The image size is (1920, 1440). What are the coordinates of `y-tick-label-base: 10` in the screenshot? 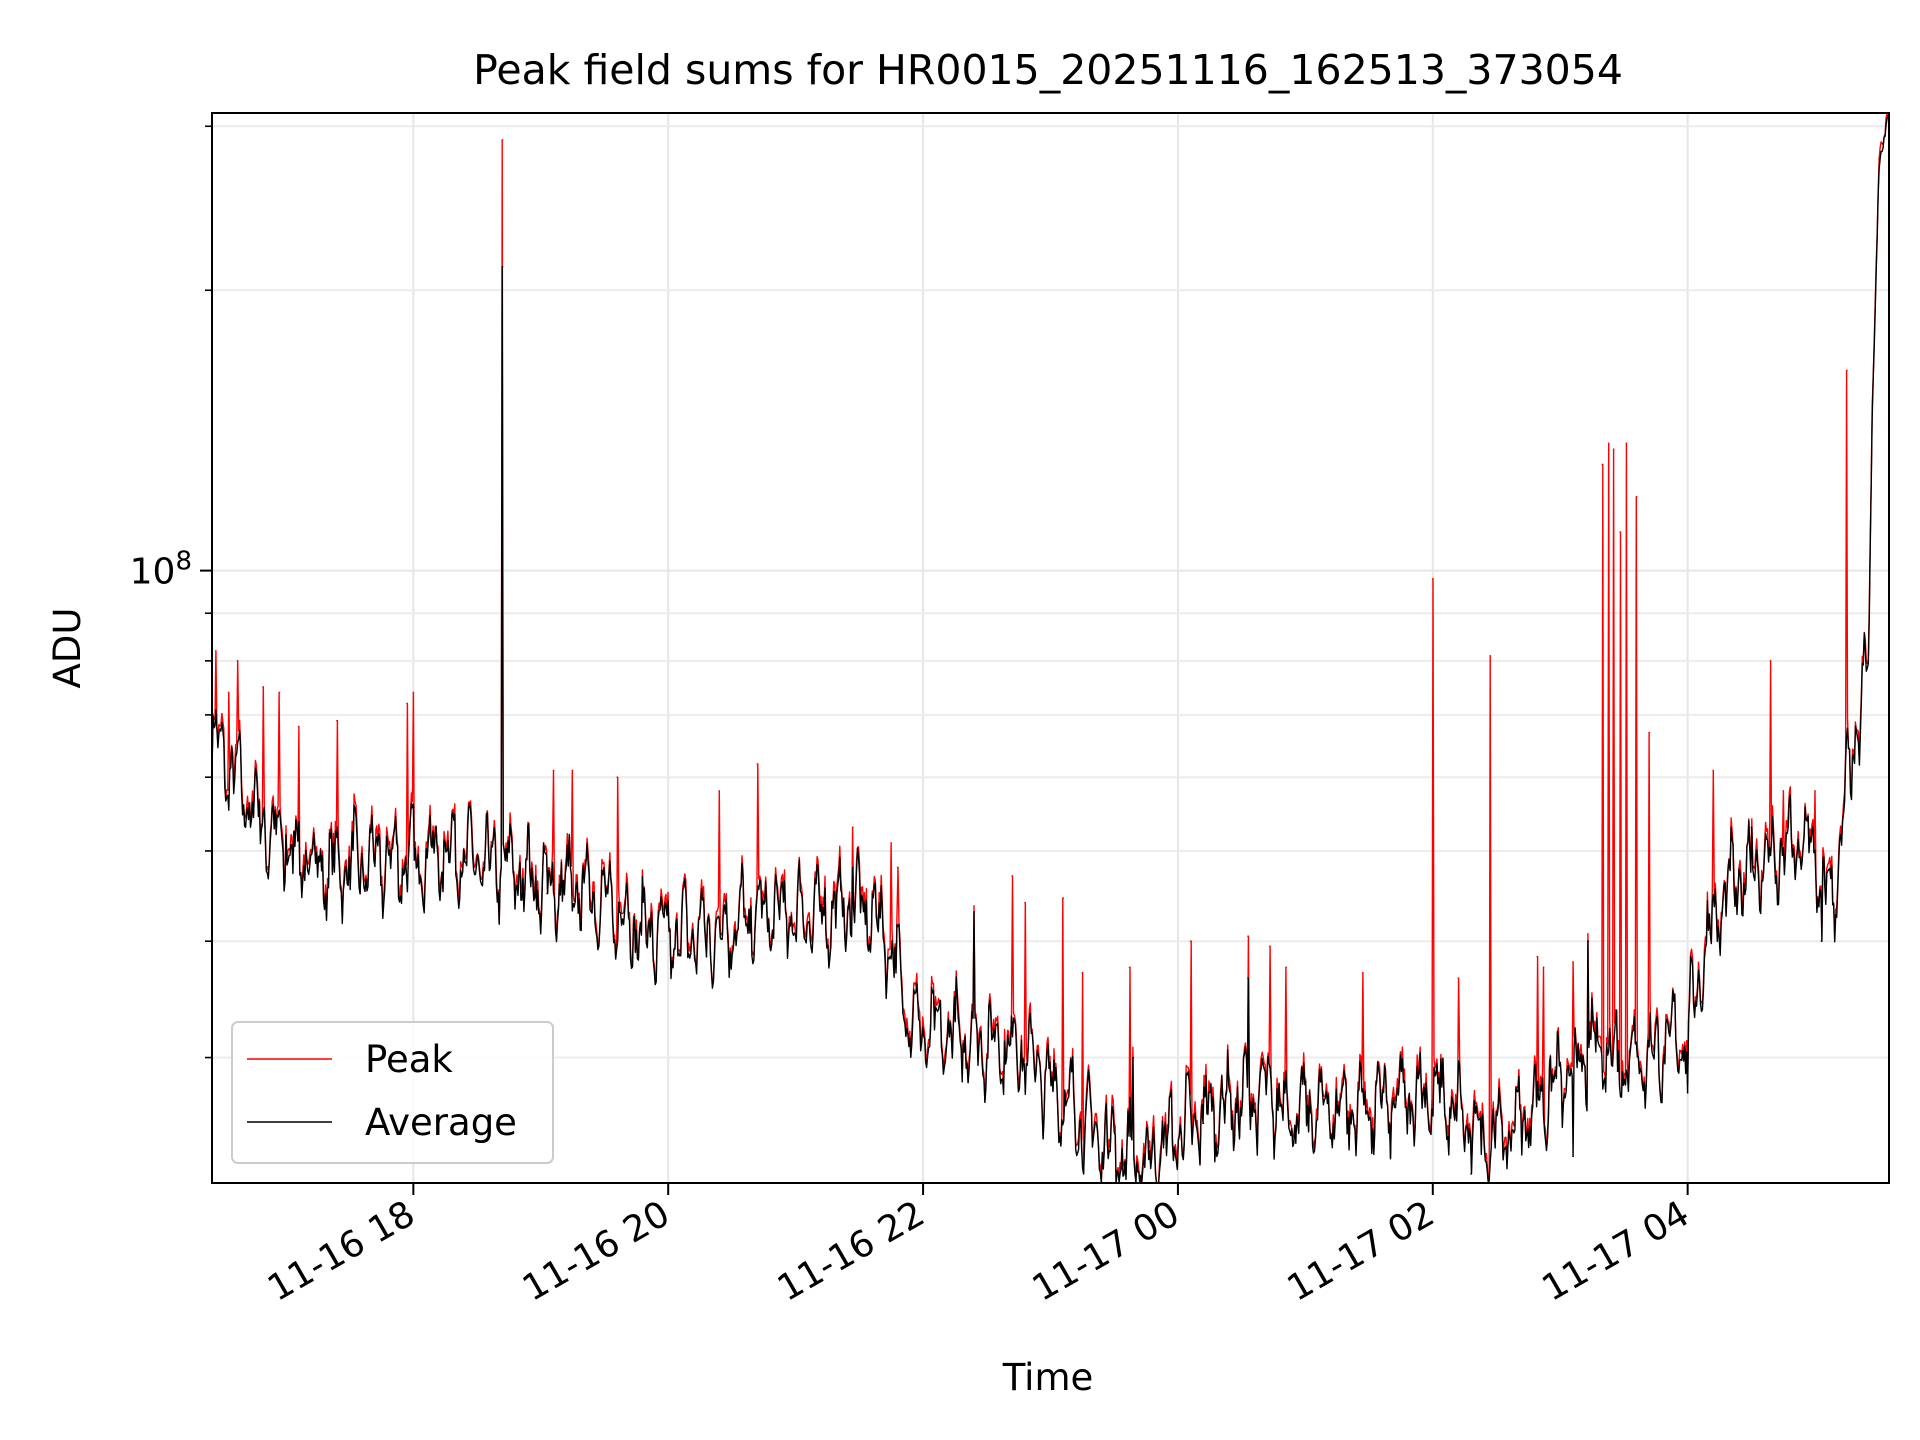 It's located at (153, 572).